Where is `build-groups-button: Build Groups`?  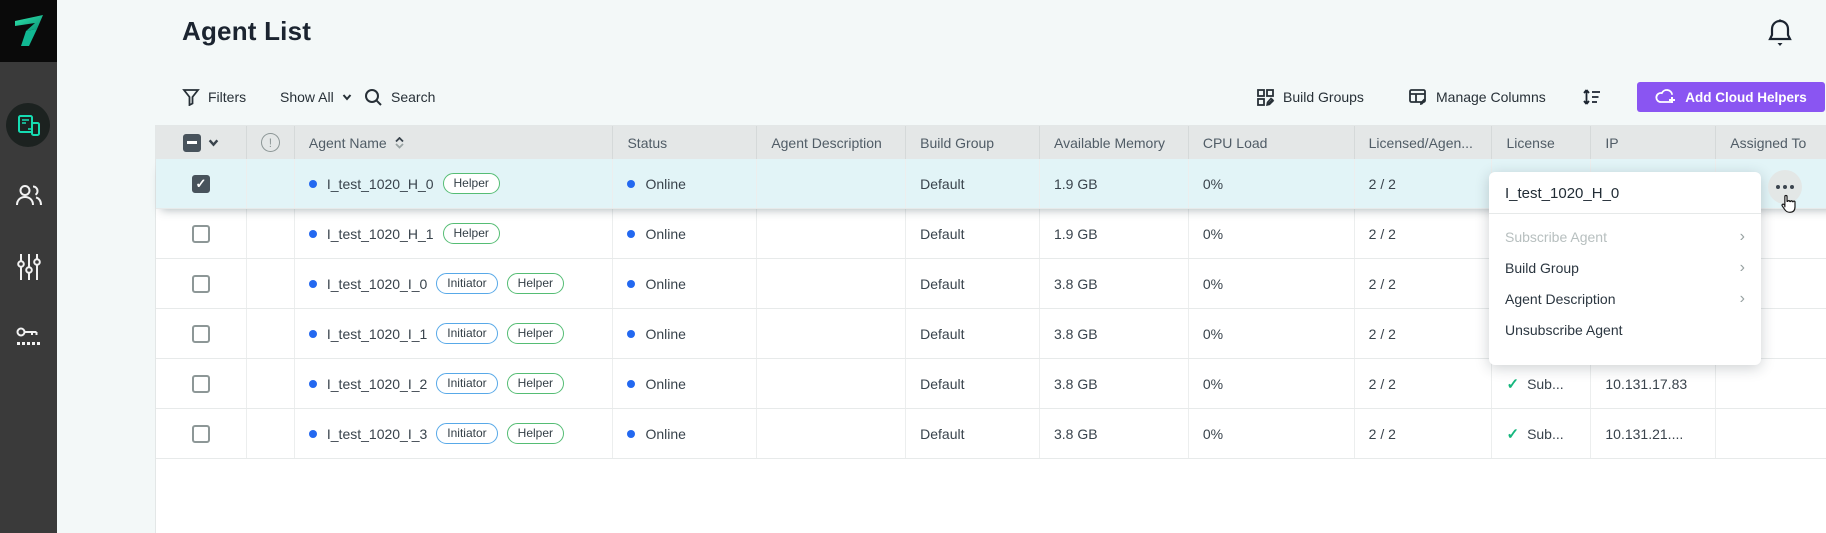
build-groups-button: Build Groups is located at coordinates (1310, 97).